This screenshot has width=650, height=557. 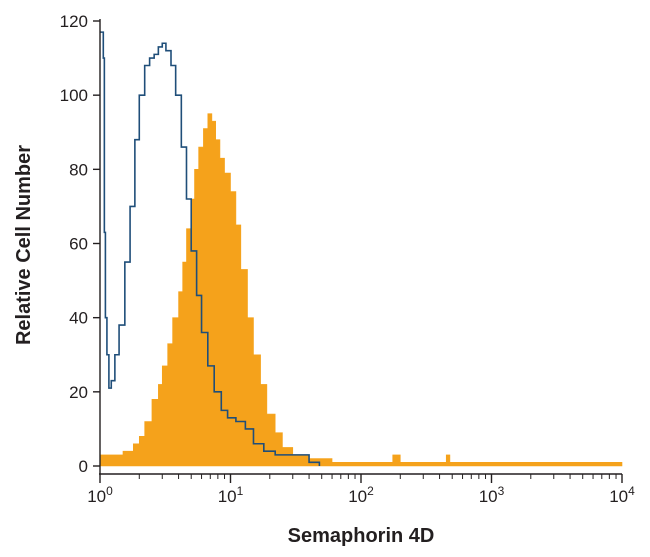 I want to click on y-tick-label: 0, so click(x=83, y=466).